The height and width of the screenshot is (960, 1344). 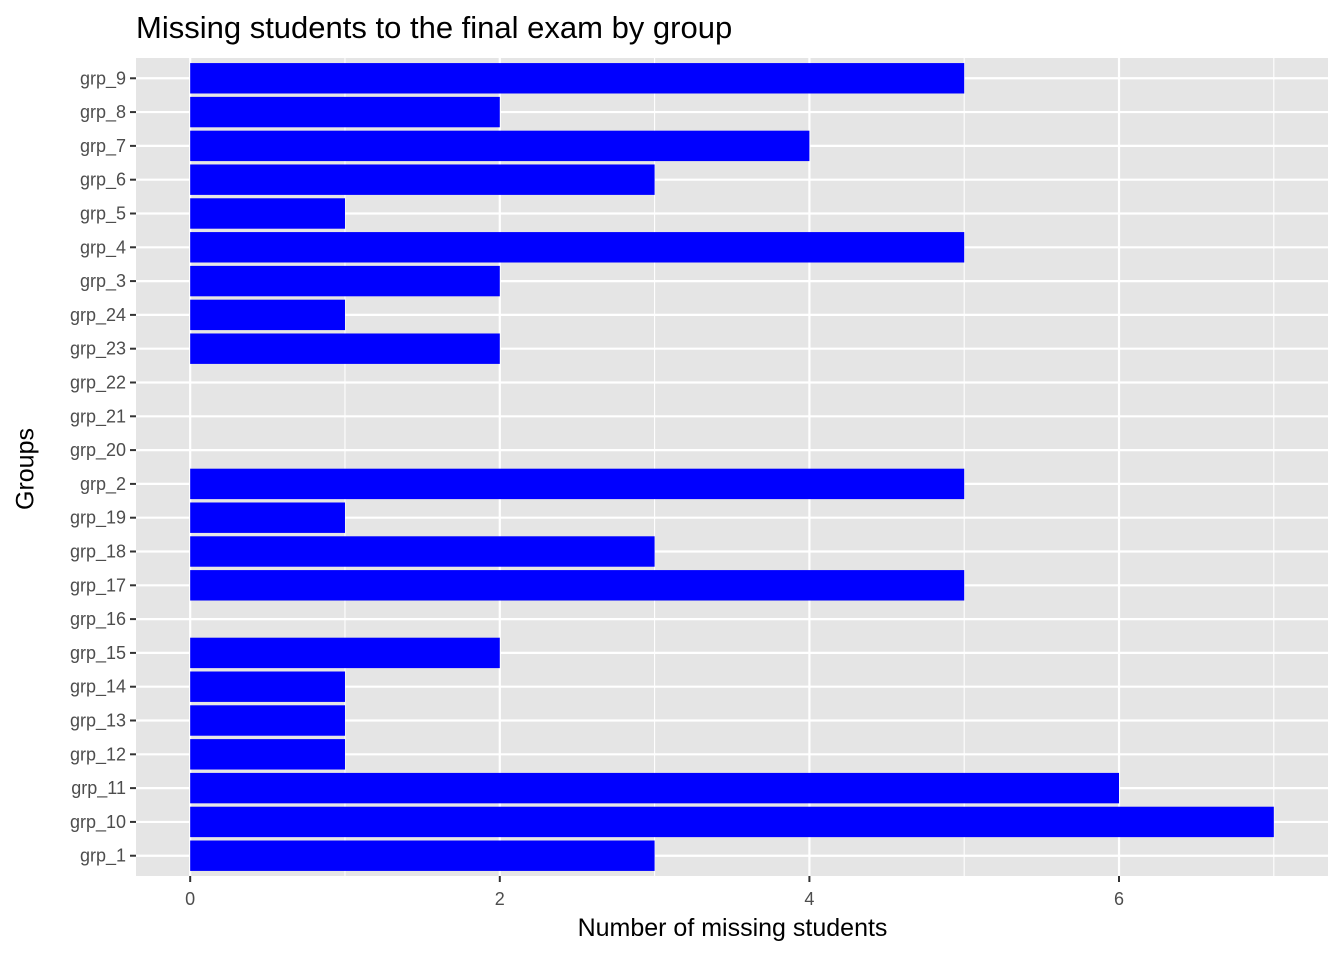 I want to click on x-tick-label: 6, so click(x=1119, y=899).